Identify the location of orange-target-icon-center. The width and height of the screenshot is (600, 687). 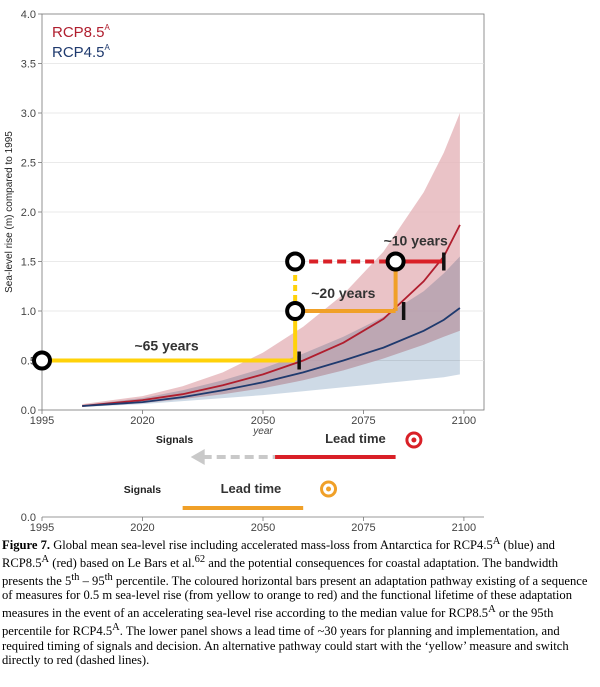
(329, 489).